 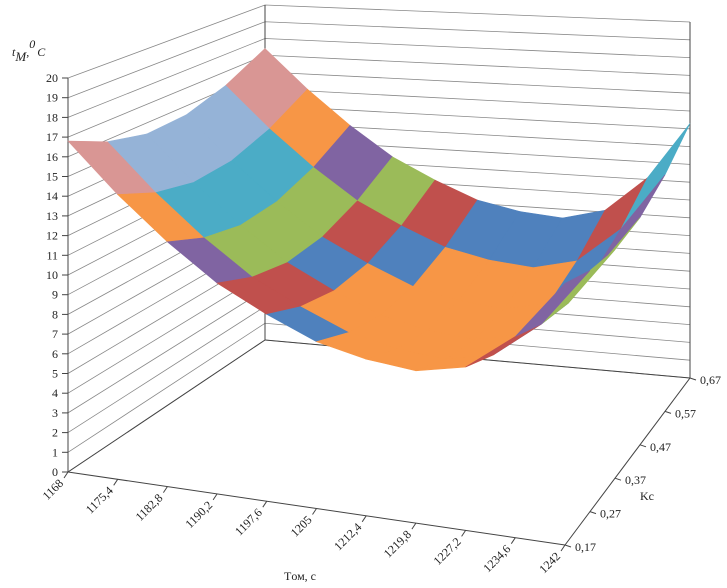 What do you see at coordinates (347, 536) in the screenshot?
I see `x-tick-label: 1212,4` at bounding box center [347, 536].